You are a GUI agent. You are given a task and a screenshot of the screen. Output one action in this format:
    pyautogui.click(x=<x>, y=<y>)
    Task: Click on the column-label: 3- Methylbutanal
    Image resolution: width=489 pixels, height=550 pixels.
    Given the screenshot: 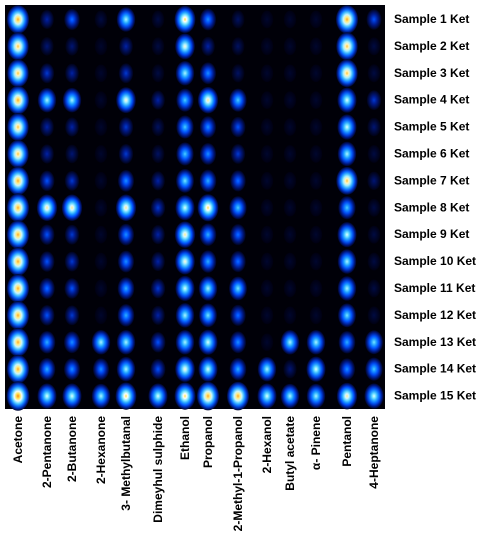 What is the action you would take?
    pyautogui.click(x=126, y=463)
    